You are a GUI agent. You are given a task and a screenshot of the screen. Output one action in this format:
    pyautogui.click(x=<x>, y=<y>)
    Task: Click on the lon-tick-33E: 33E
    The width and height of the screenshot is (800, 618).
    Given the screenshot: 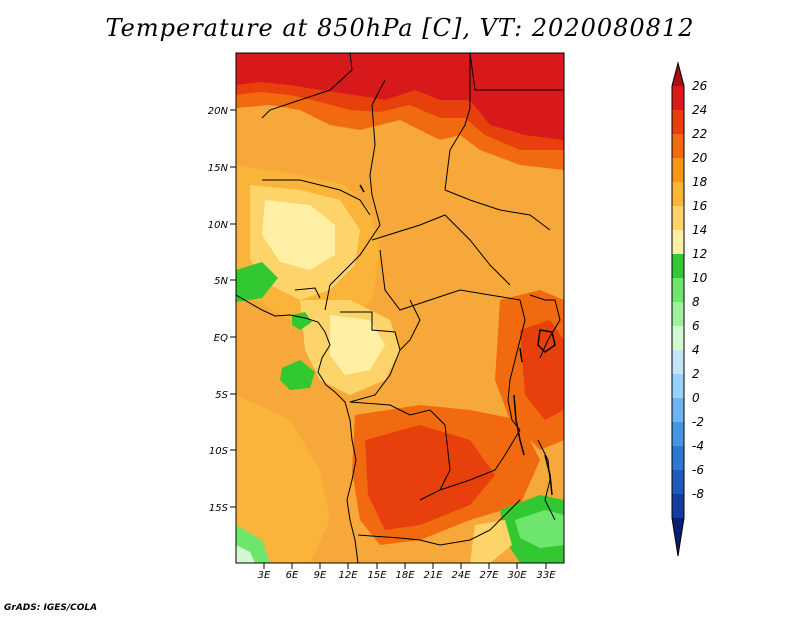 What is the action you would take?
    pyautogui.click(x=546, y=572)
    